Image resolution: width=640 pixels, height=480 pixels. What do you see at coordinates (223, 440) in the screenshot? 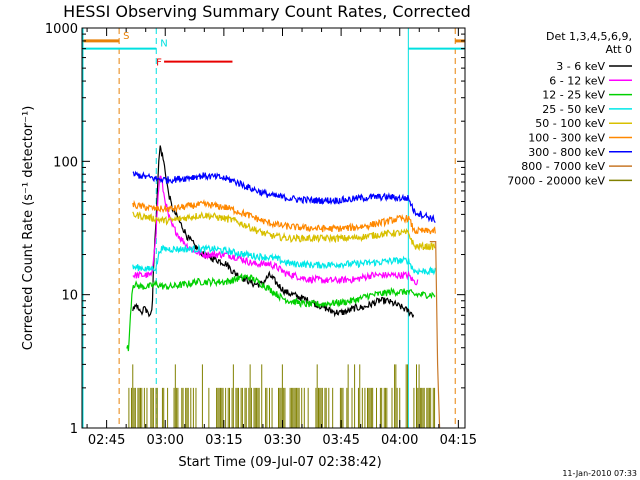
I see `x-tick-label: 03:15` at bounding box center [223, 440].